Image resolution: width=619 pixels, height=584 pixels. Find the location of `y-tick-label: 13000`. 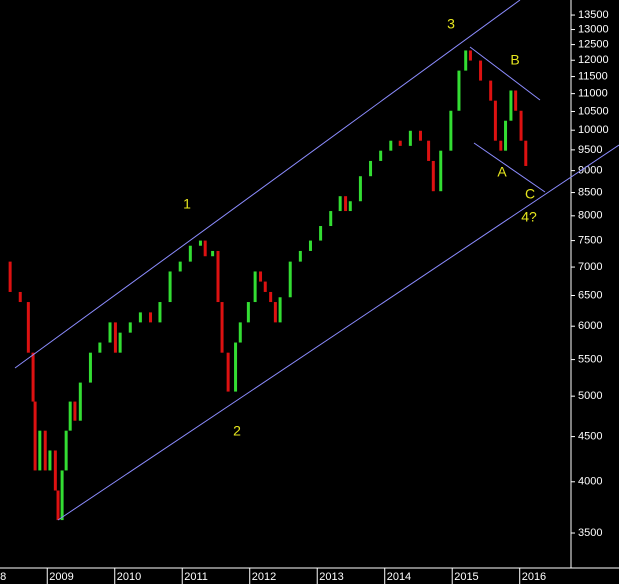

y-tick-label: 13000 is located at coordinates (593, 29).